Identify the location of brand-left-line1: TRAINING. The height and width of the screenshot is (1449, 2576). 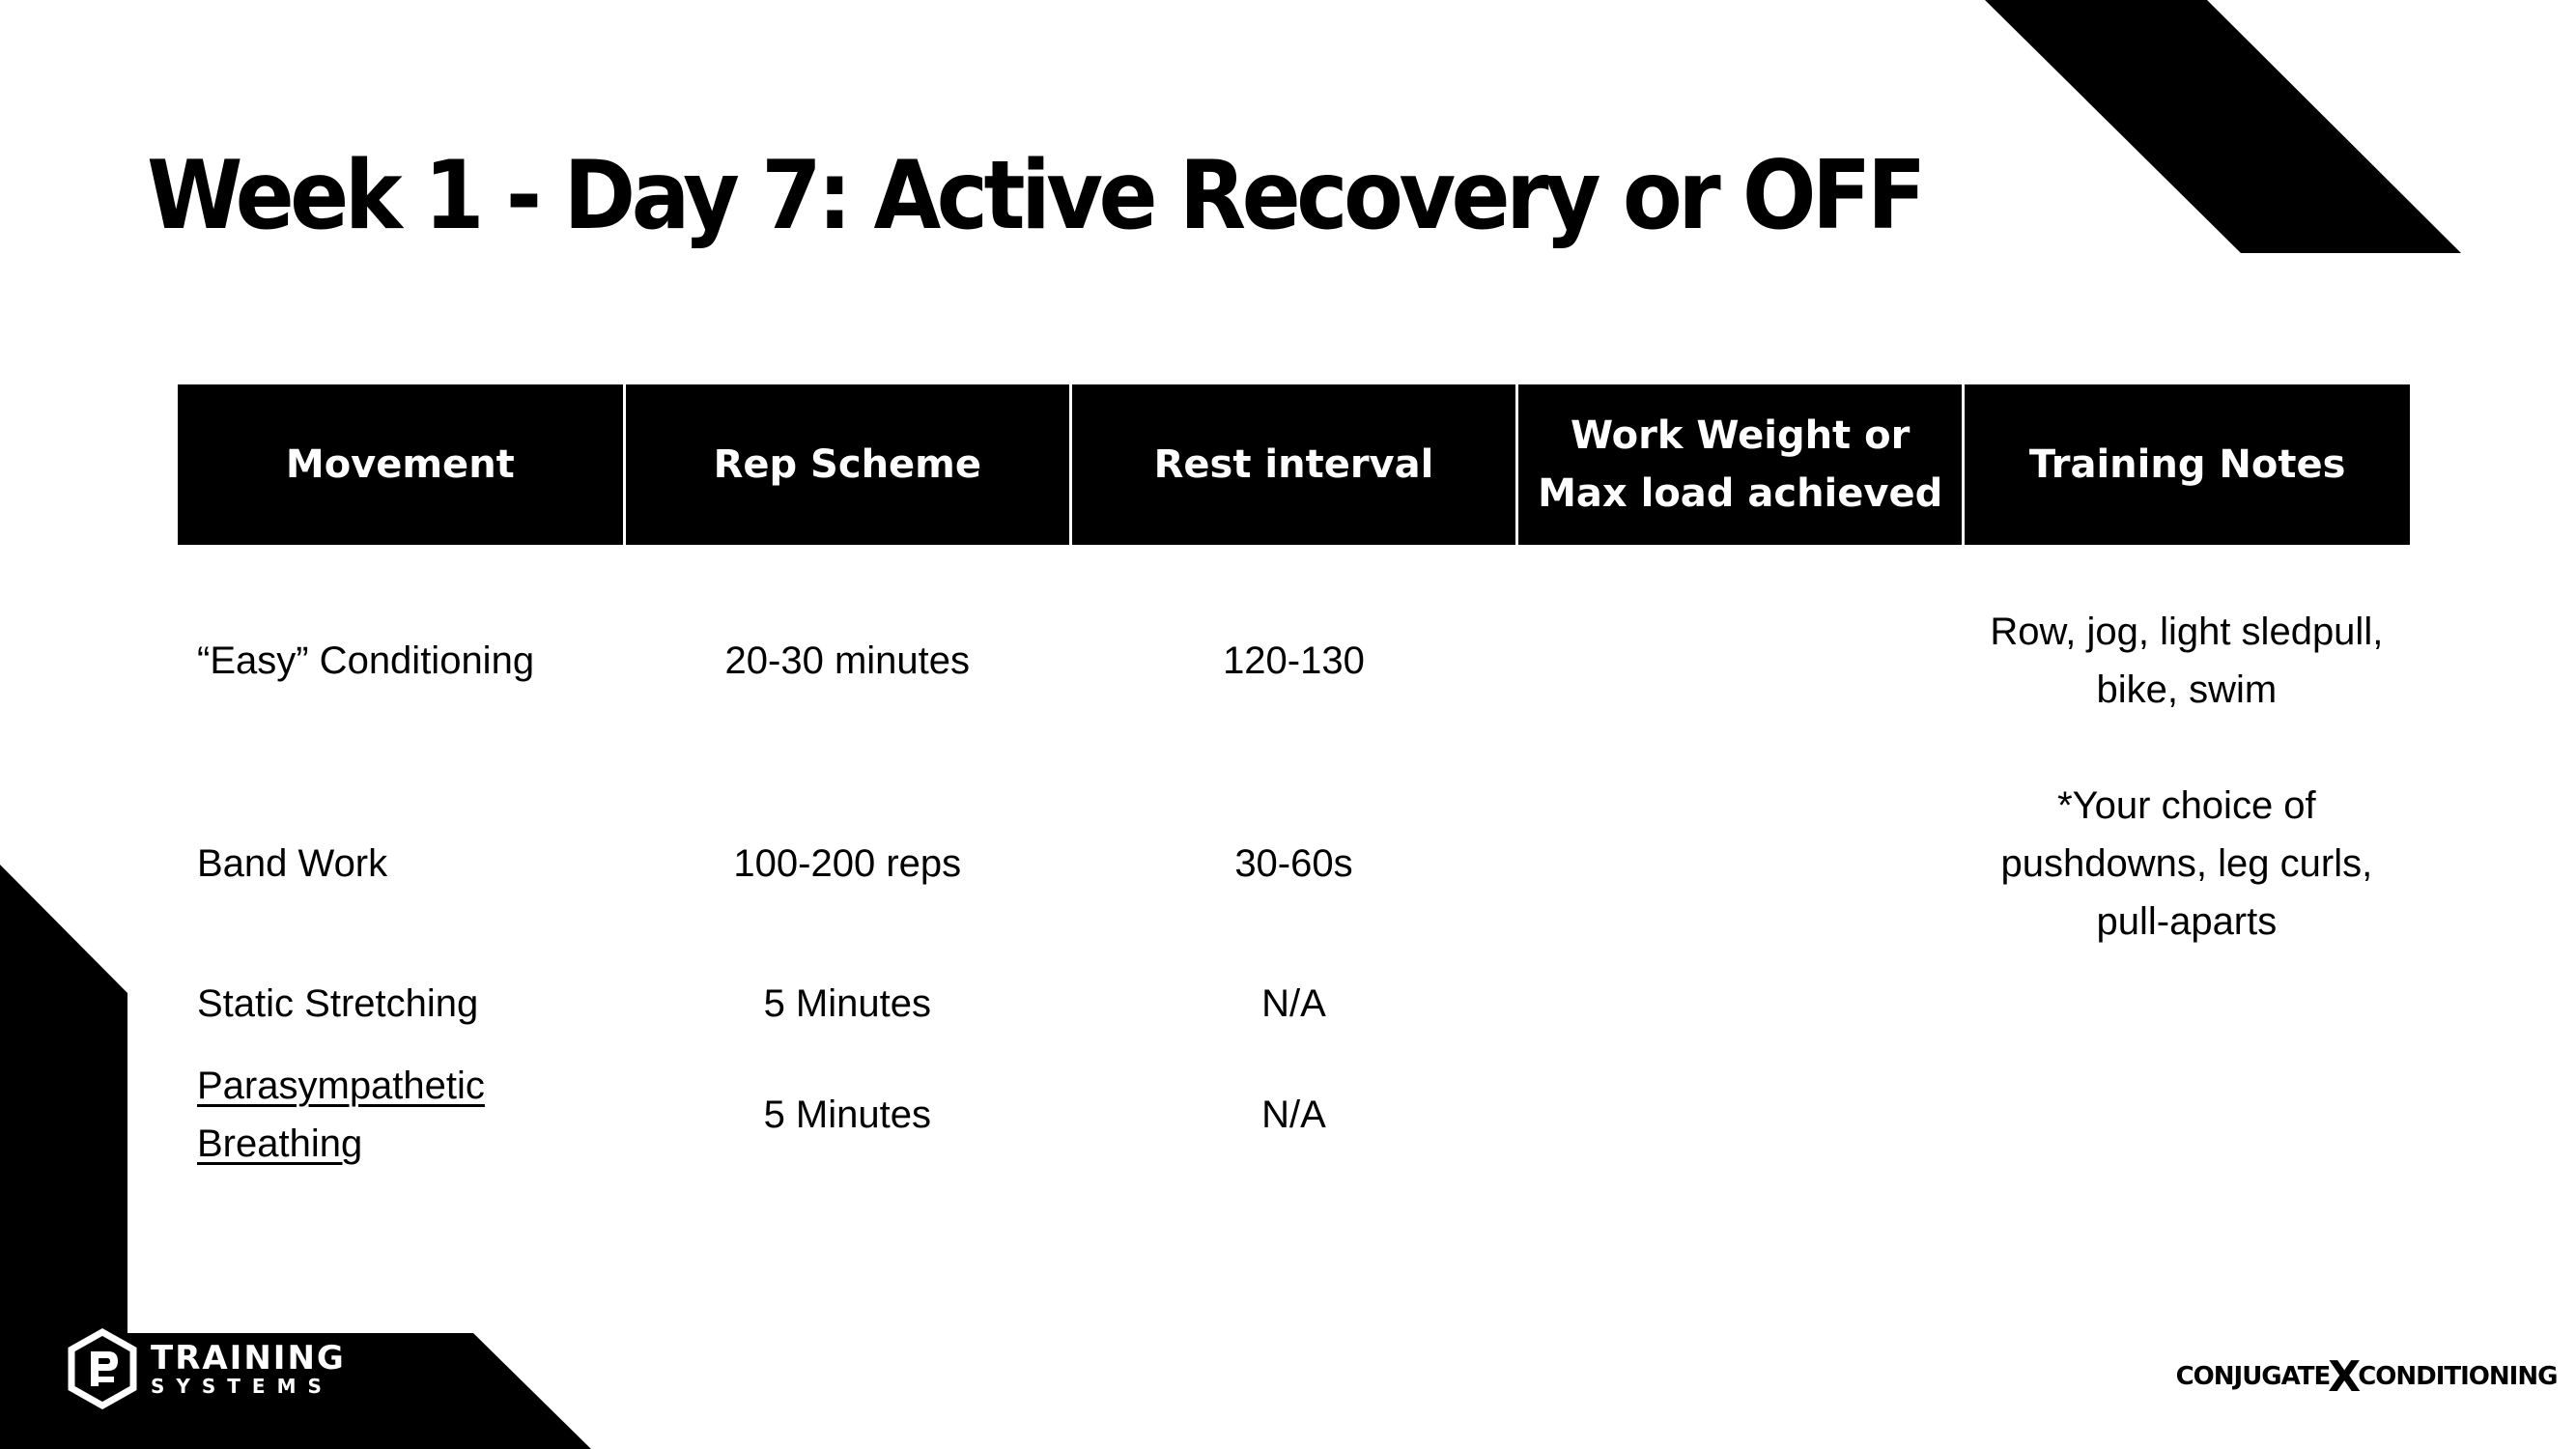
(248, 1358).